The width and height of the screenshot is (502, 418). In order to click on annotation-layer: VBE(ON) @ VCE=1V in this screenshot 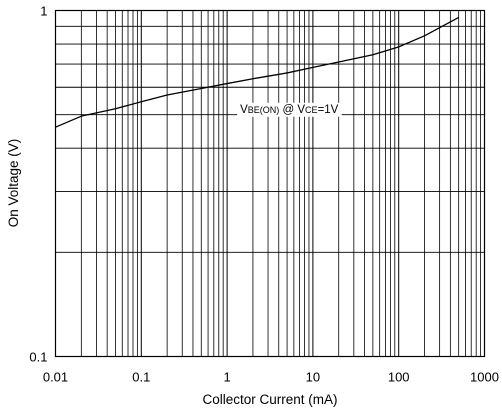, I will do `click(289, 109)`.